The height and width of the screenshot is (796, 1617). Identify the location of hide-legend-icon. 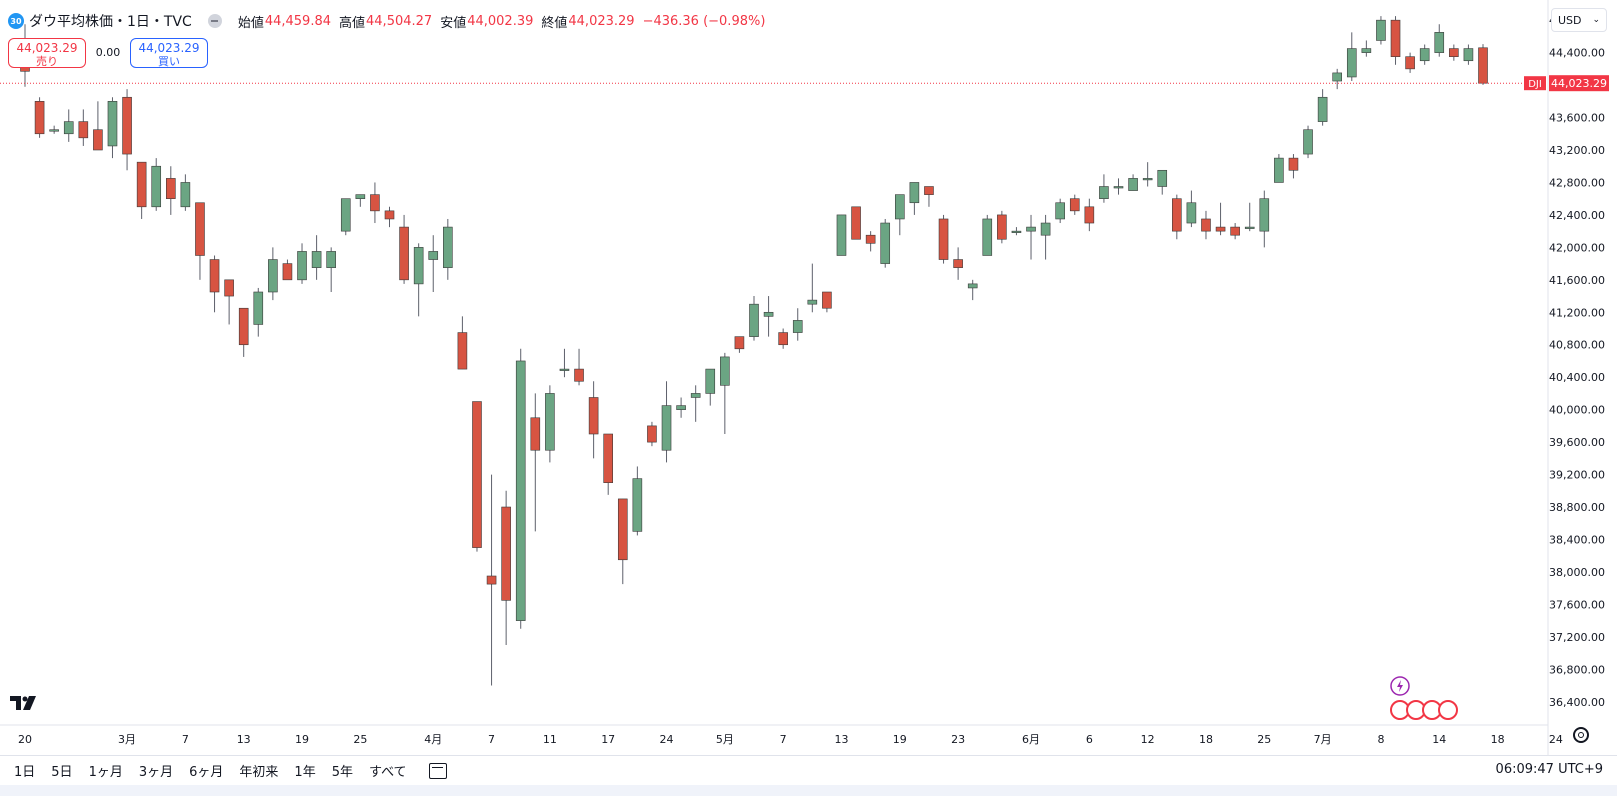
(214, 21).